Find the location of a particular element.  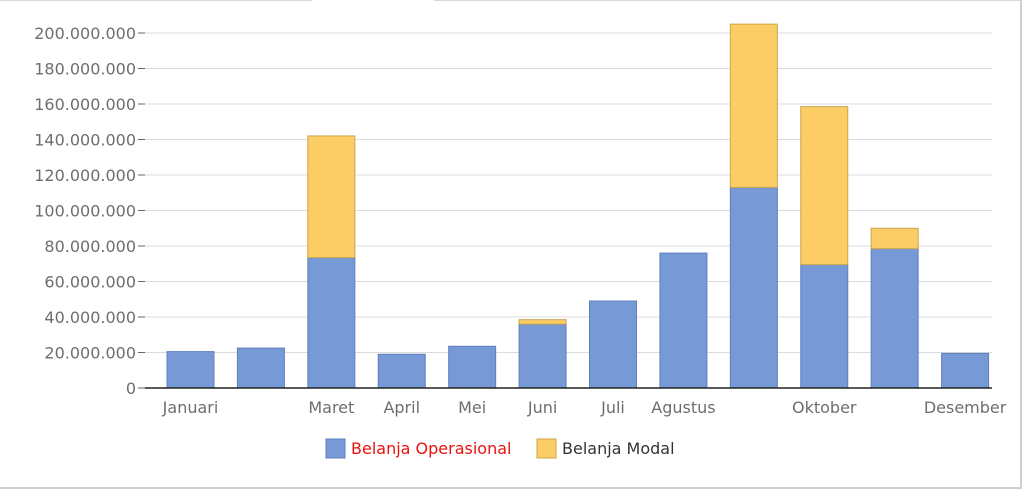

legend-item-belanja-operasional: Belanja Operasional is located at coordinates (418, 448).